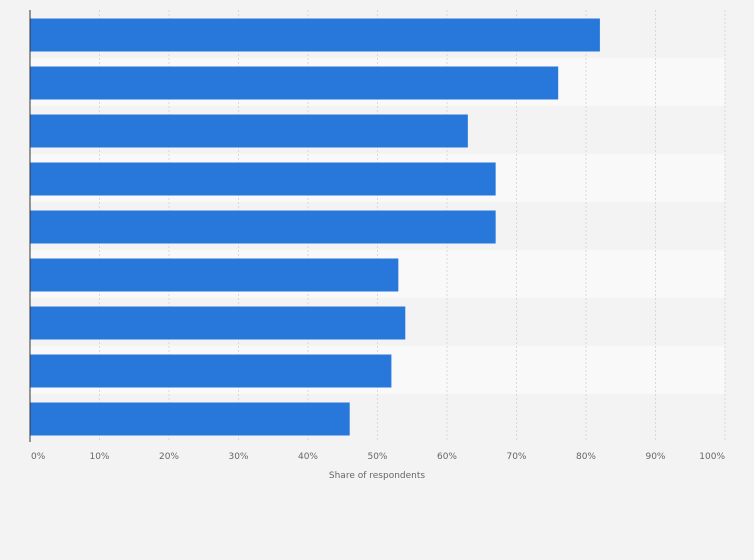  I want to click on x-tick-label: 50%, so click(377, 457).